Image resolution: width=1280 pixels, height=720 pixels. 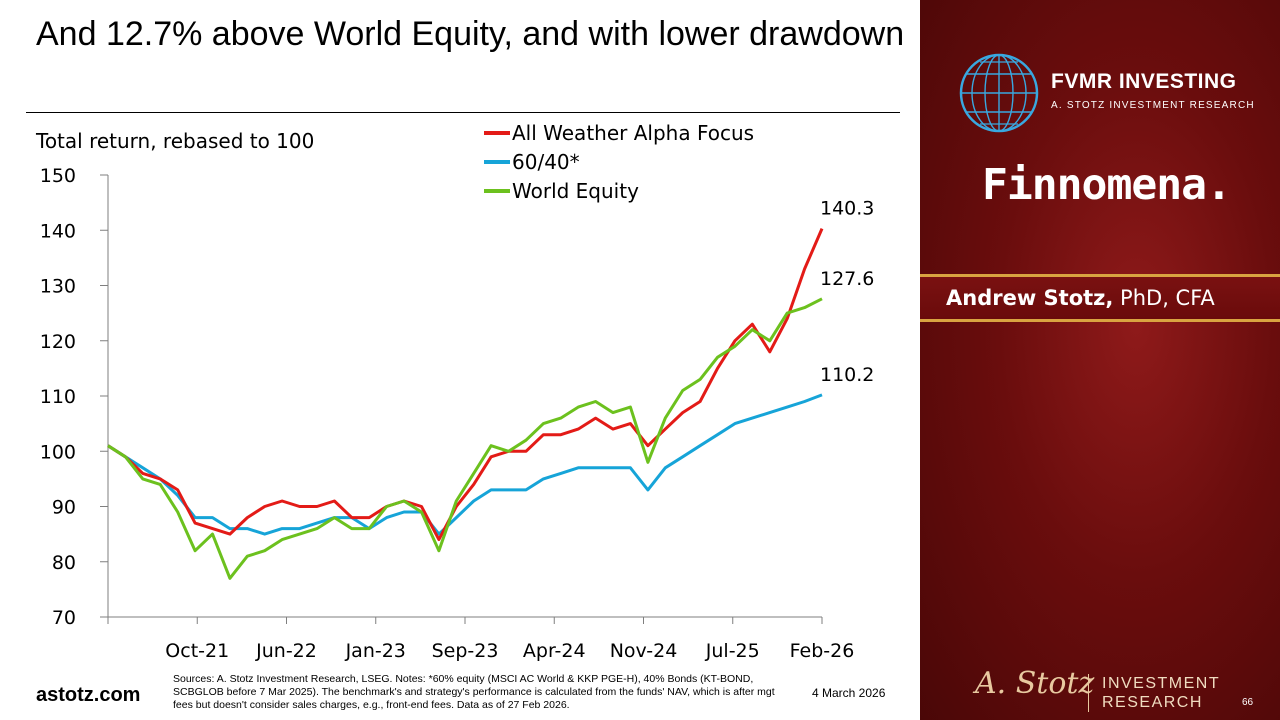 I want to click on x-tick-label: Nov-24, so click(x=644, y=651).